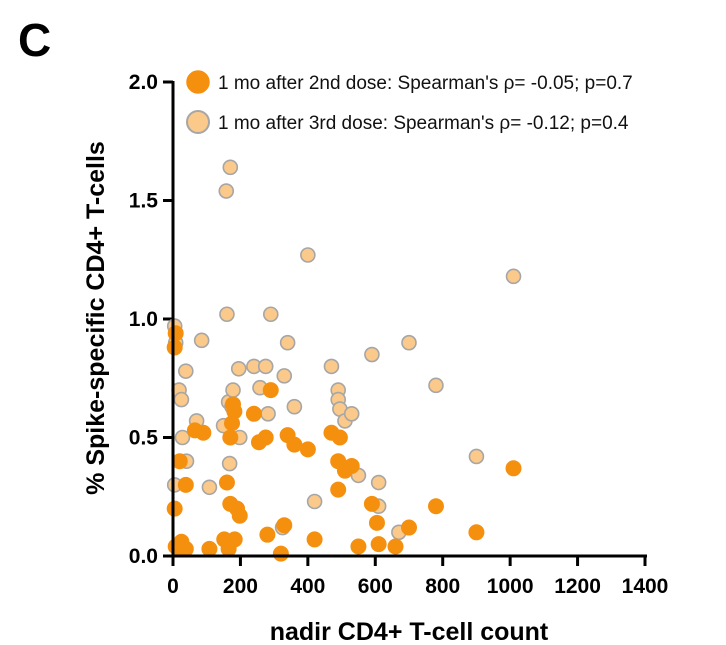  What do you see at coordinates (442, 586) in the screenshot?
I see `x-tick-label: 800` at bounding box center [442, 586].